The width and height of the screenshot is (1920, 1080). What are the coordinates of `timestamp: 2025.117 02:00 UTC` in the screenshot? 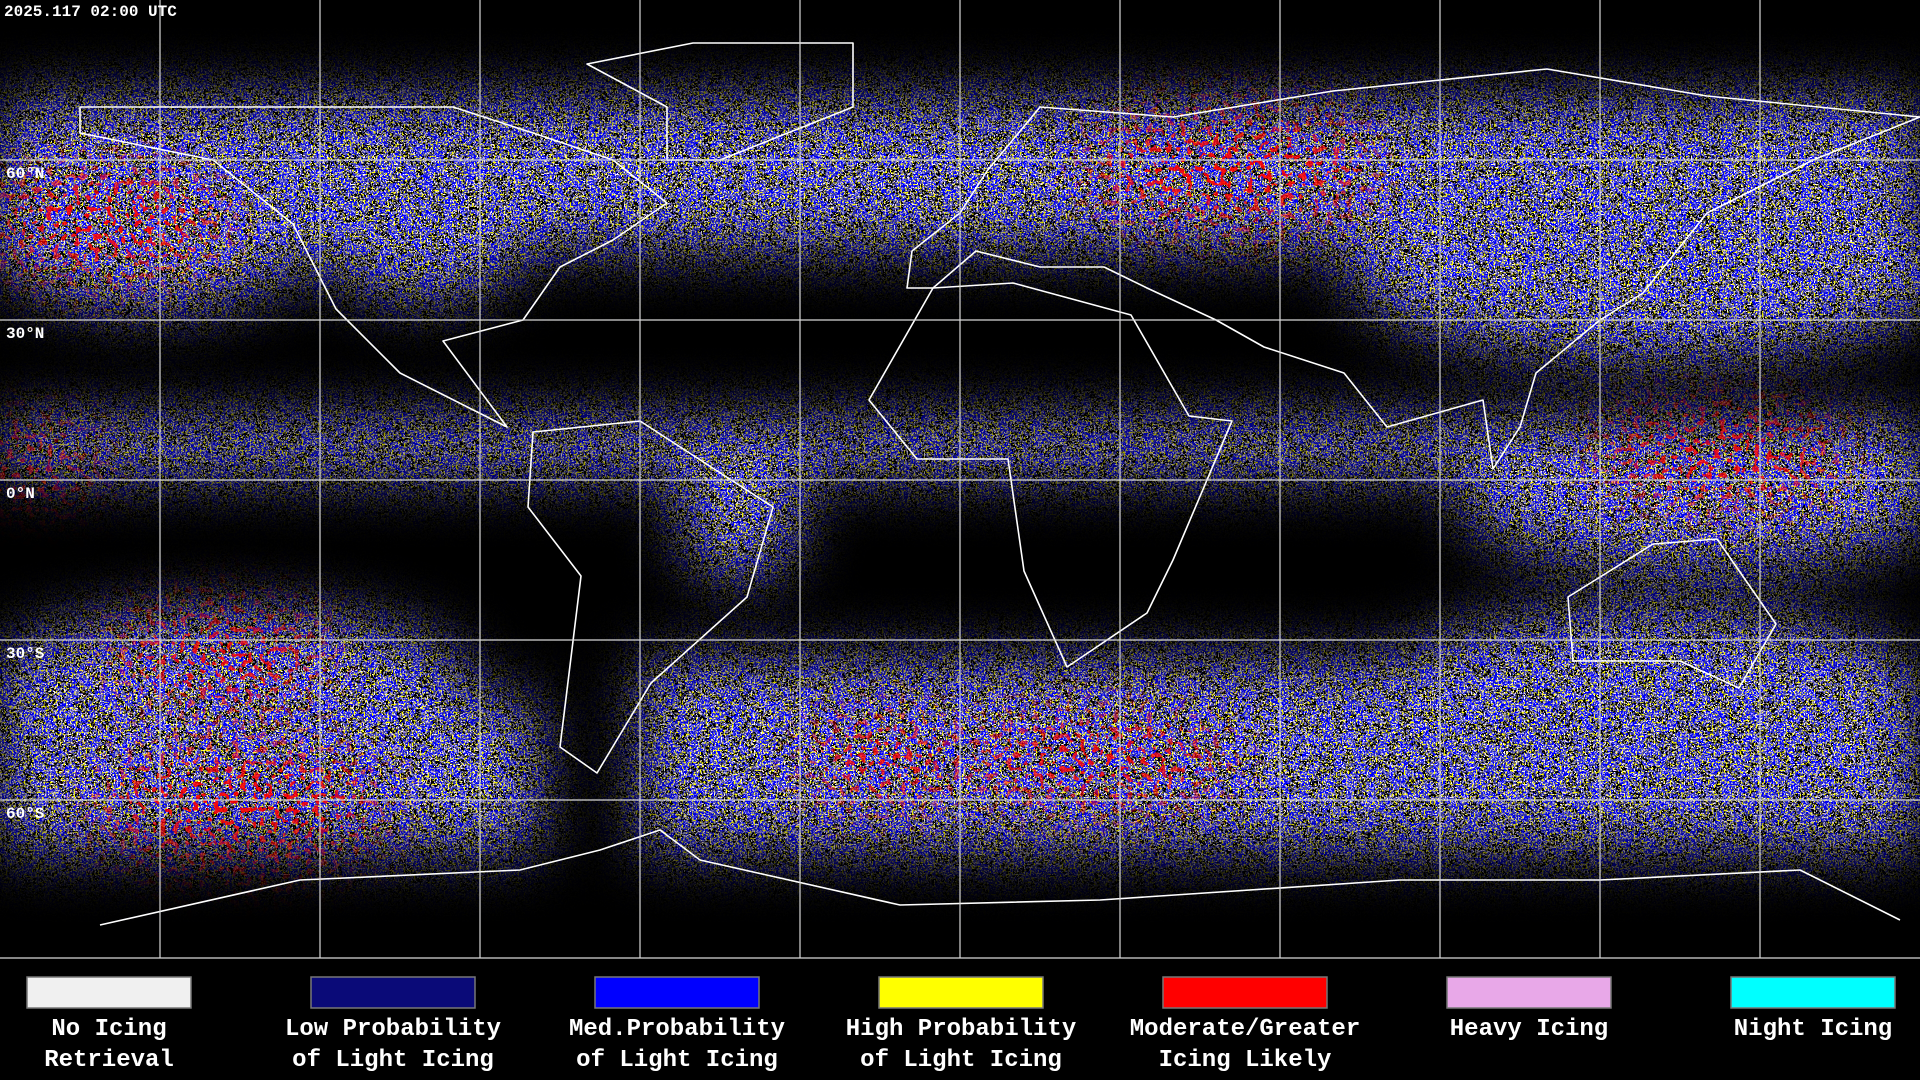 It's located at (90, 12).